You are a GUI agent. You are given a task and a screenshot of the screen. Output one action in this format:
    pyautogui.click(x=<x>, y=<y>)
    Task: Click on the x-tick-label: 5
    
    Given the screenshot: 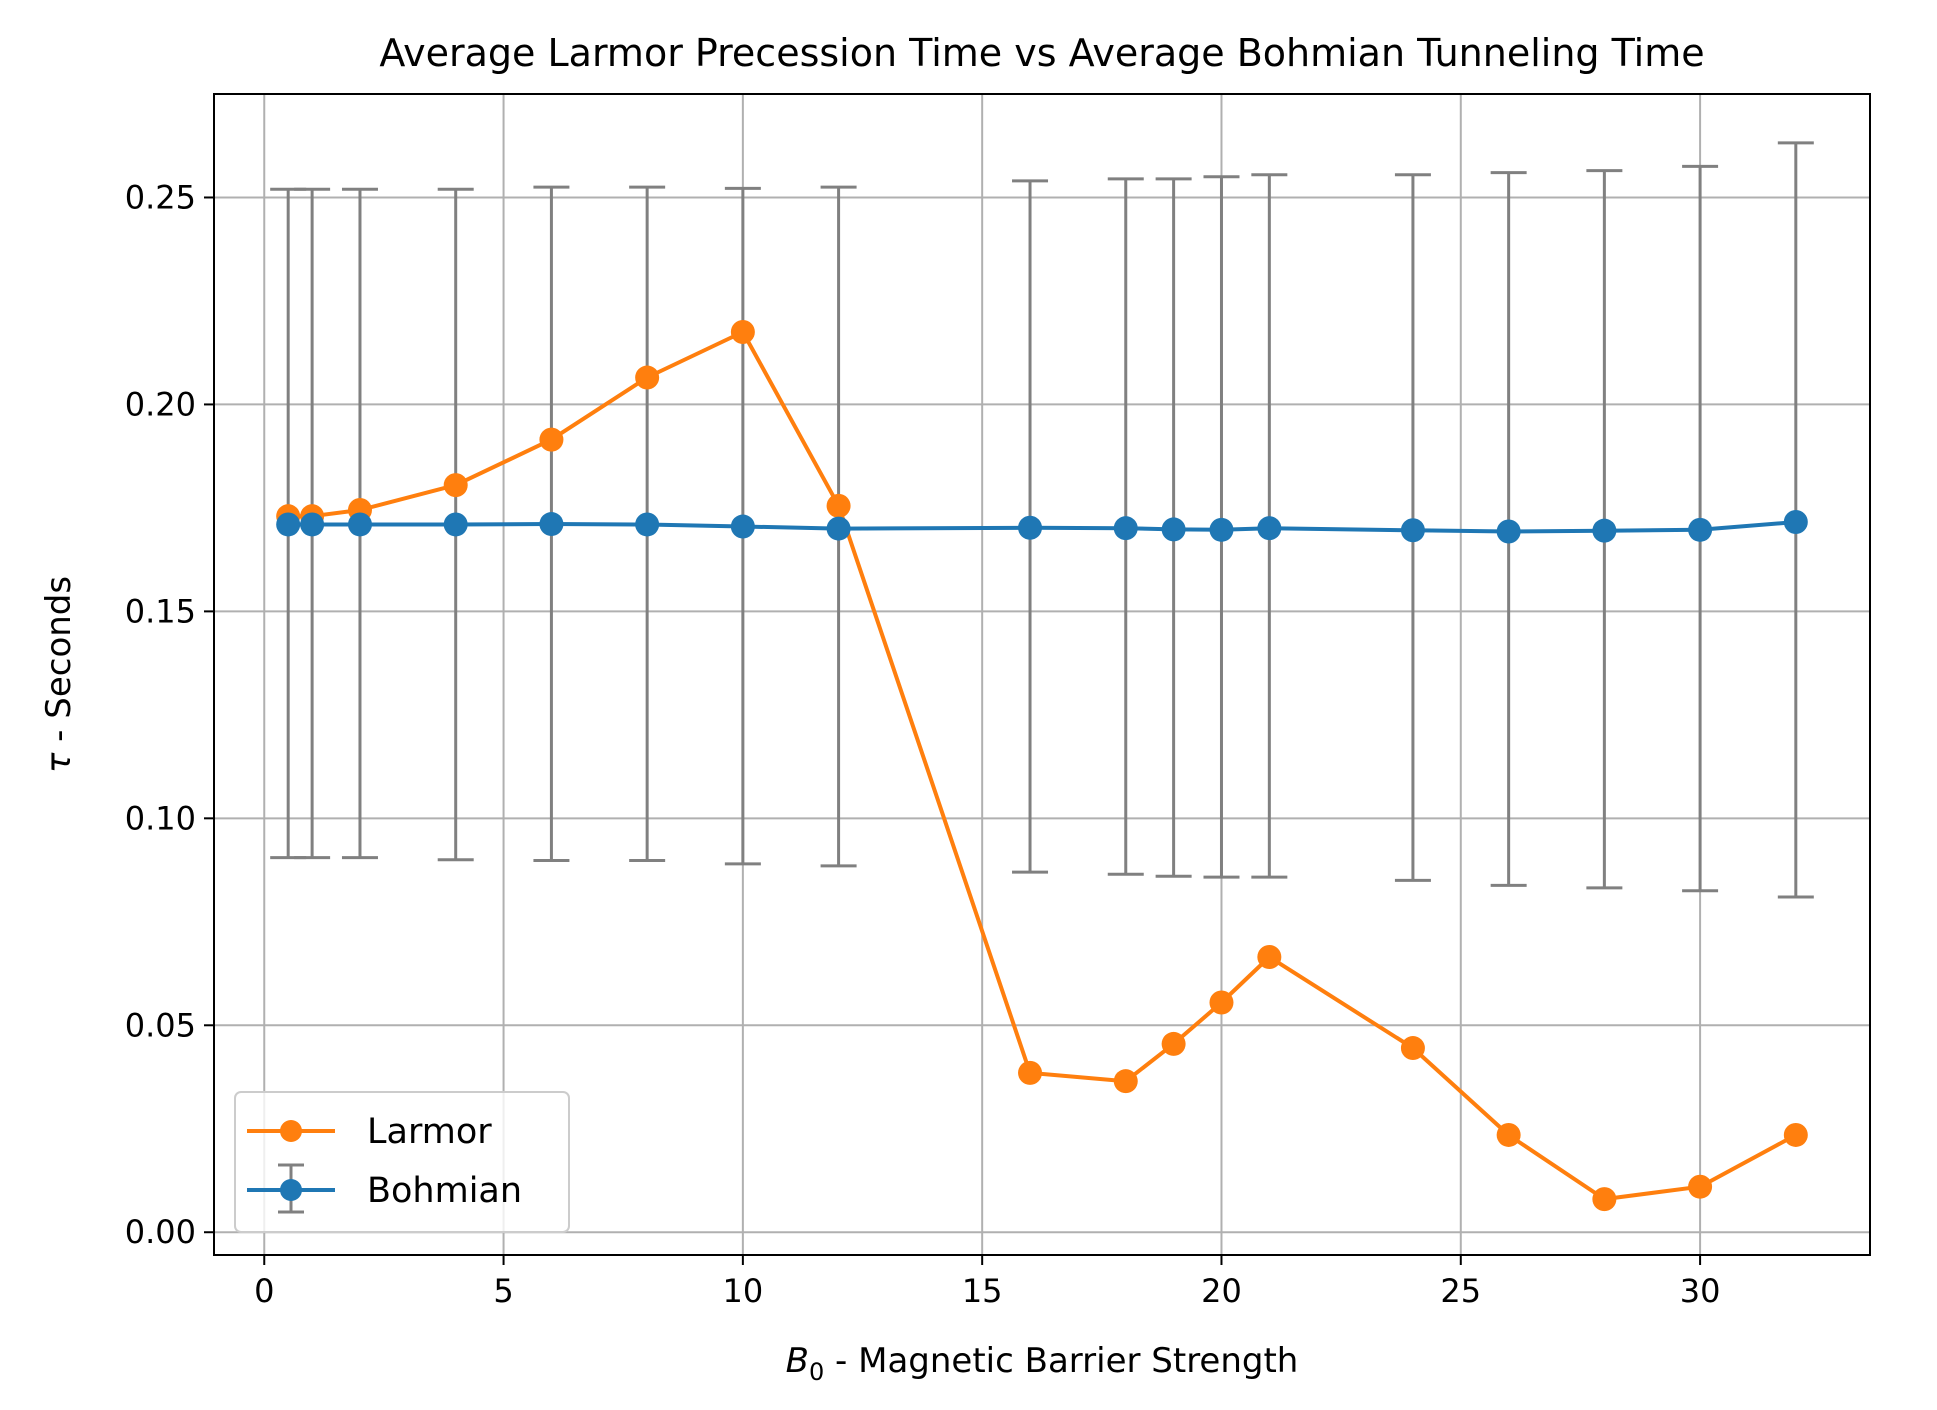 What is the action you would take?
    pyautogui.click(x=503, y=1291)
    